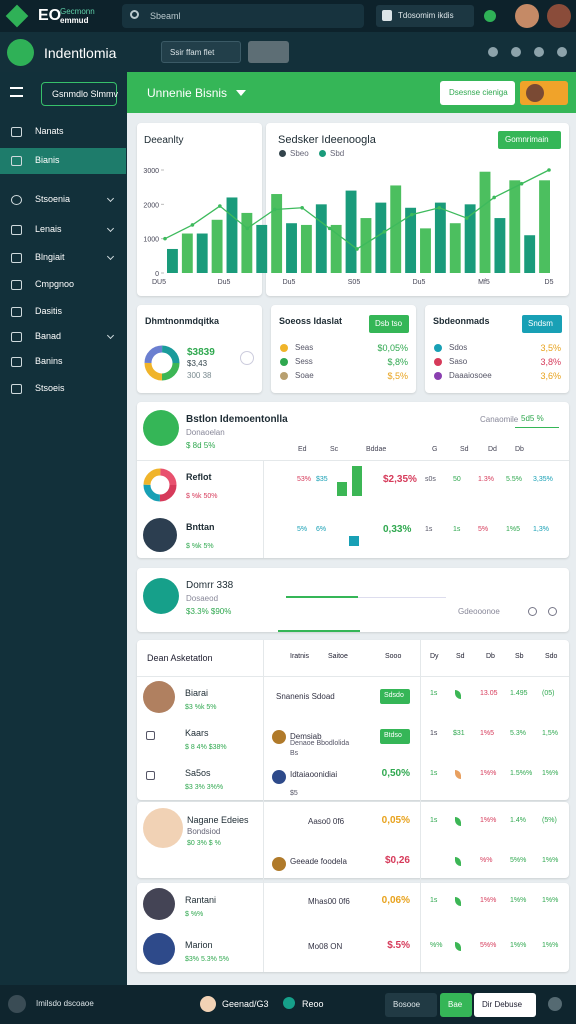 Image resolution: width=576 pixels, height=1024 pixels. Describe the element at coordinates (456, 1005) in the screenshot. I see `footer-button: Bae` at that location.